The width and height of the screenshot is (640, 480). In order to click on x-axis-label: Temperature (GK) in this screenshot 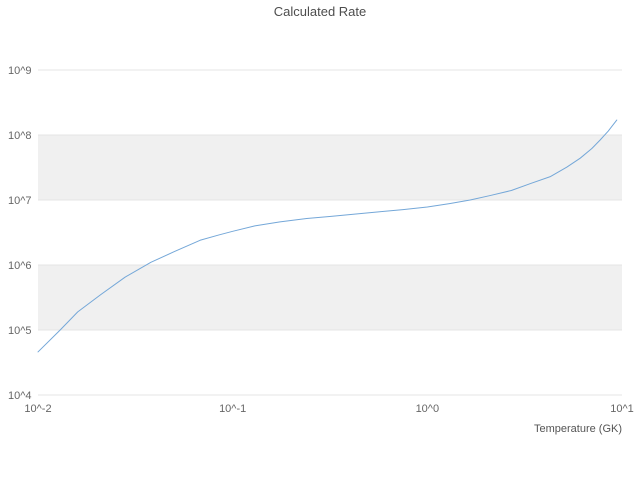, I will do `click(578, 429)`.